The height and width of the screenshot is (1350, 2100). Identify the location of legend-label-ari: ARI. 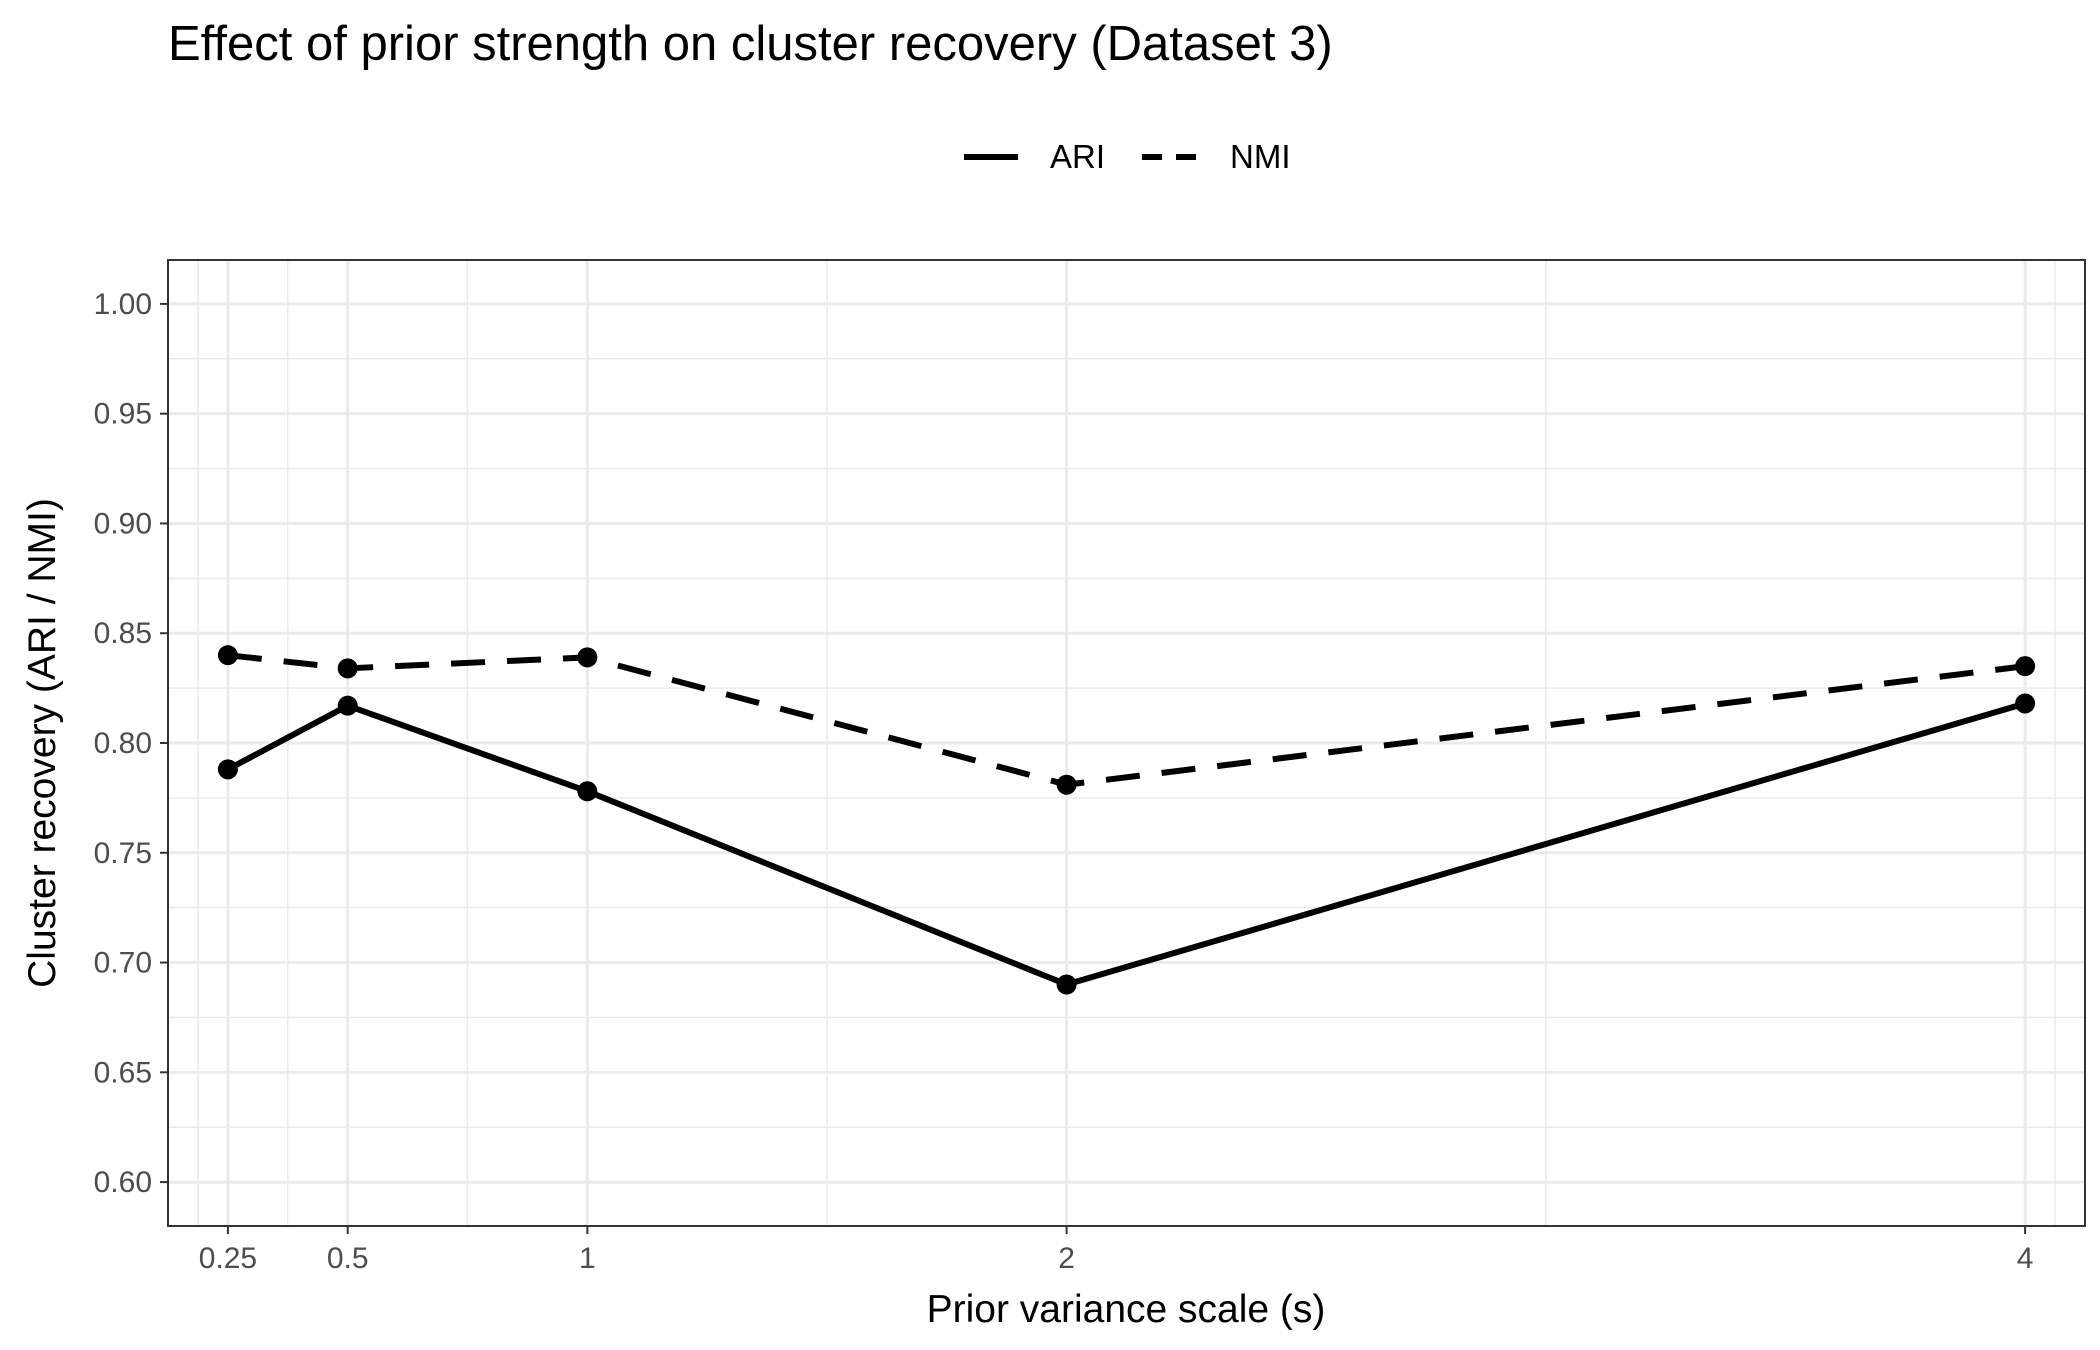
(1077, 156).